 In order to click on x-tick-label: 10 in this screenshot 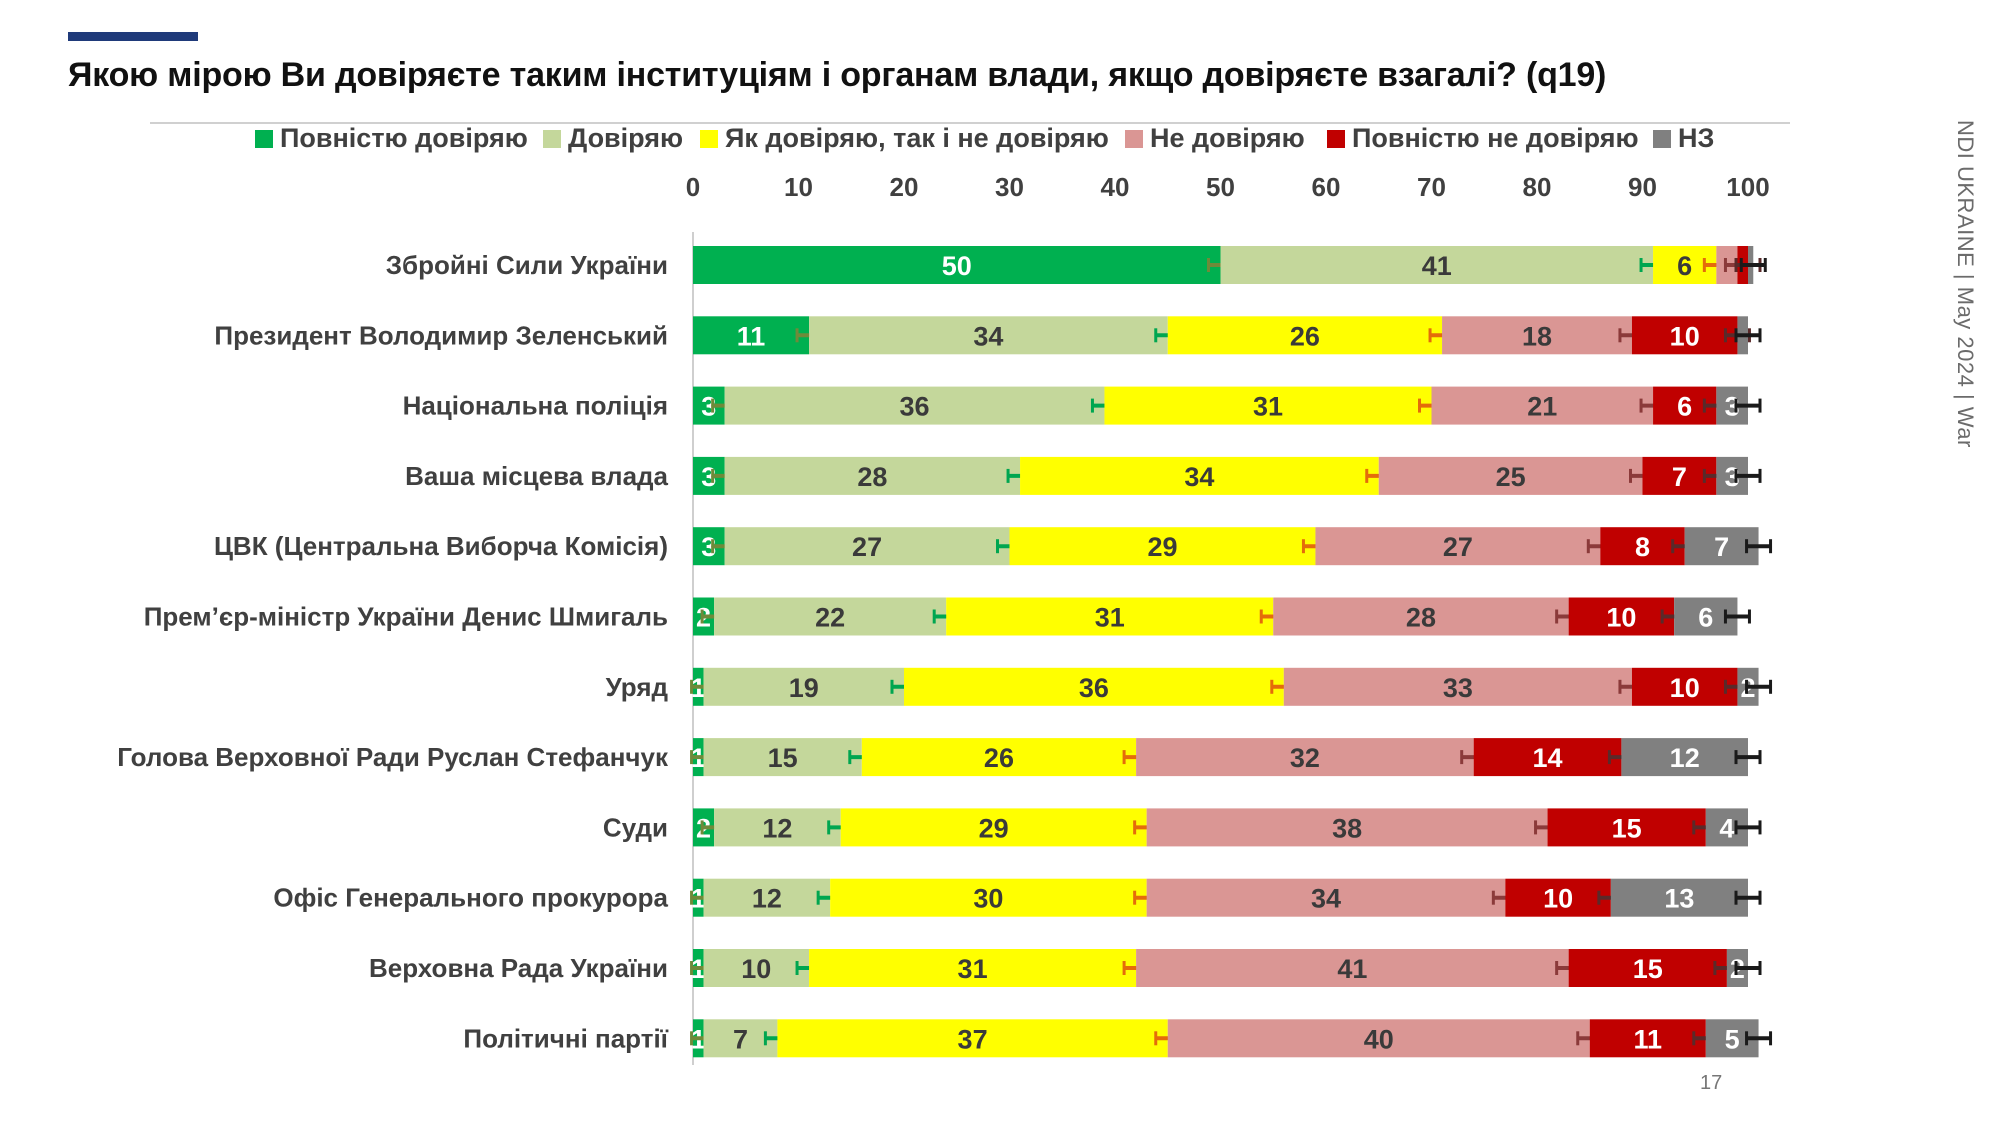, I will do `click(798, 187)`.